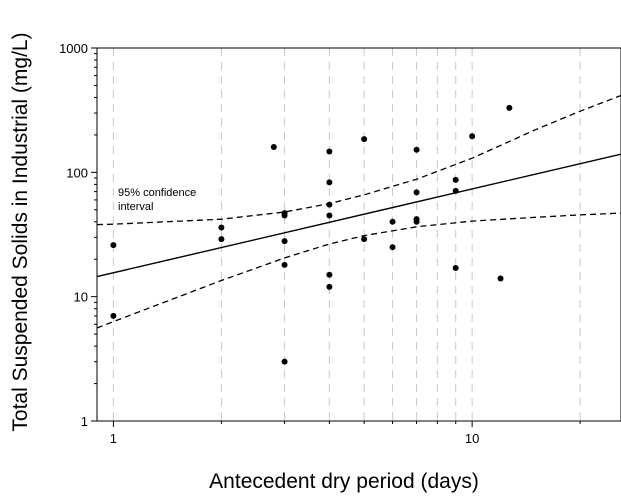  Describe the element at coordinates (73, 48) in the screenshot. I see `y-tick-label: 1000` at that location.